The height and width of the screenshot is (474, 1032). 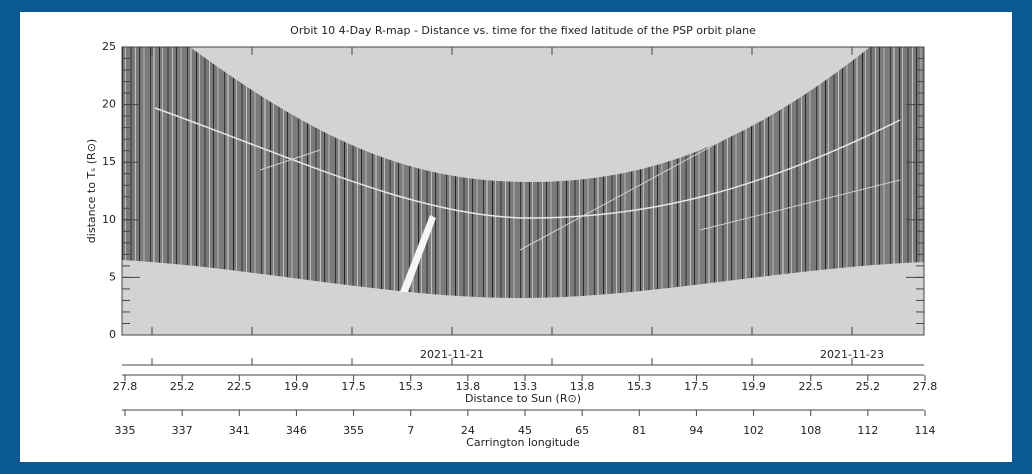 What do you see at coordinates (810, 430) in the screenshot?
I see `carrington-tick-label: 108` at bounding box center [810, 430].